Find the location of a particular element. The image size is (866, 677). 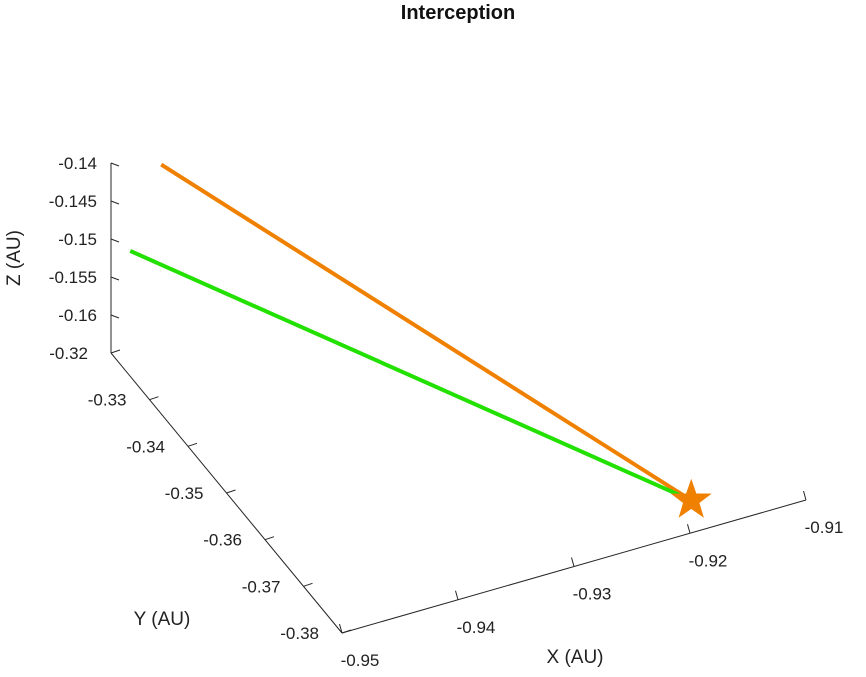

chart-title: Interception is located at coordinates (458, 13).